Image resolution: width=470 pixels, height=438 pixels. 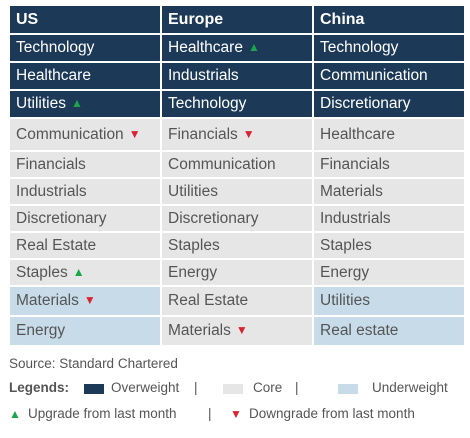 I want to click on table-row: Communication ▼ Financials ▼ Healthcare, so click(x=237, y=135).